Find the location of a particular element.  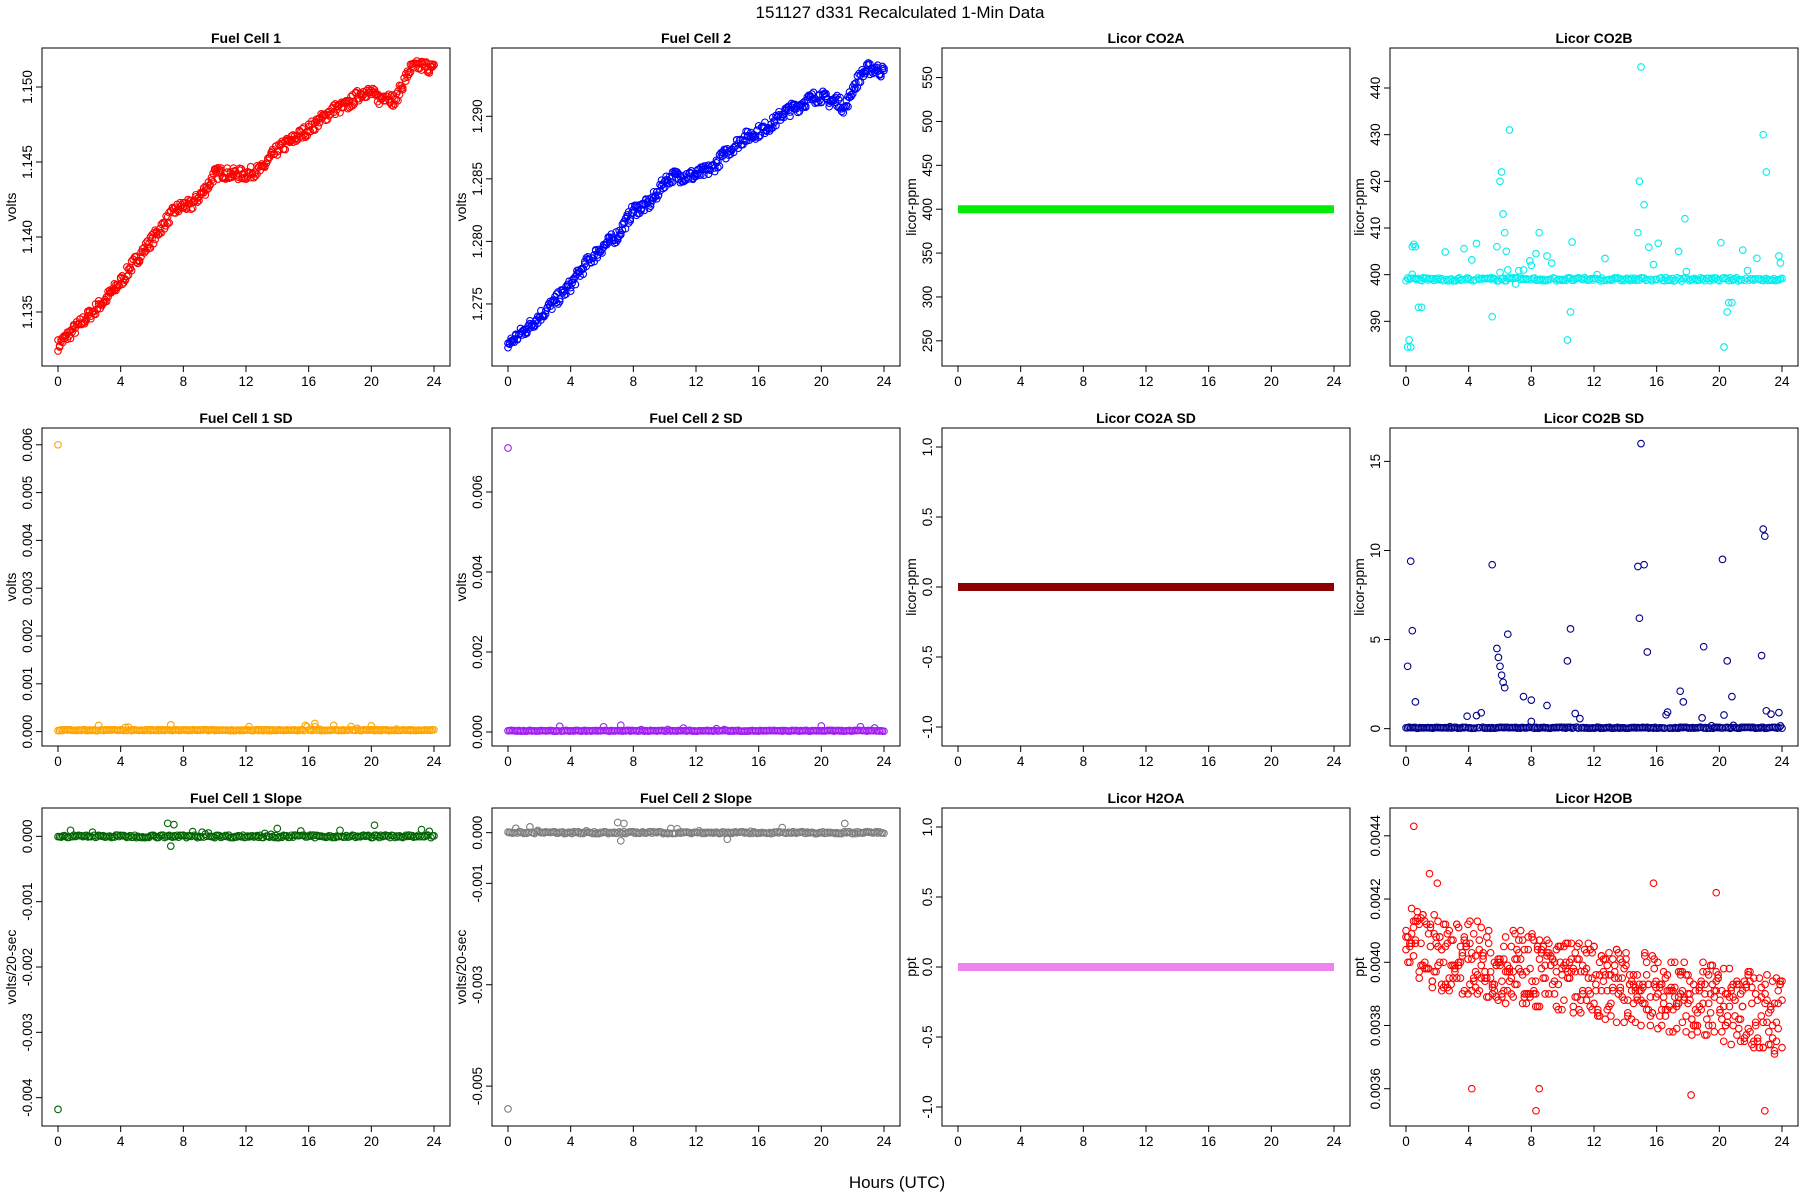

y-axis-label: ppt is located at coordinates (1359, 967).